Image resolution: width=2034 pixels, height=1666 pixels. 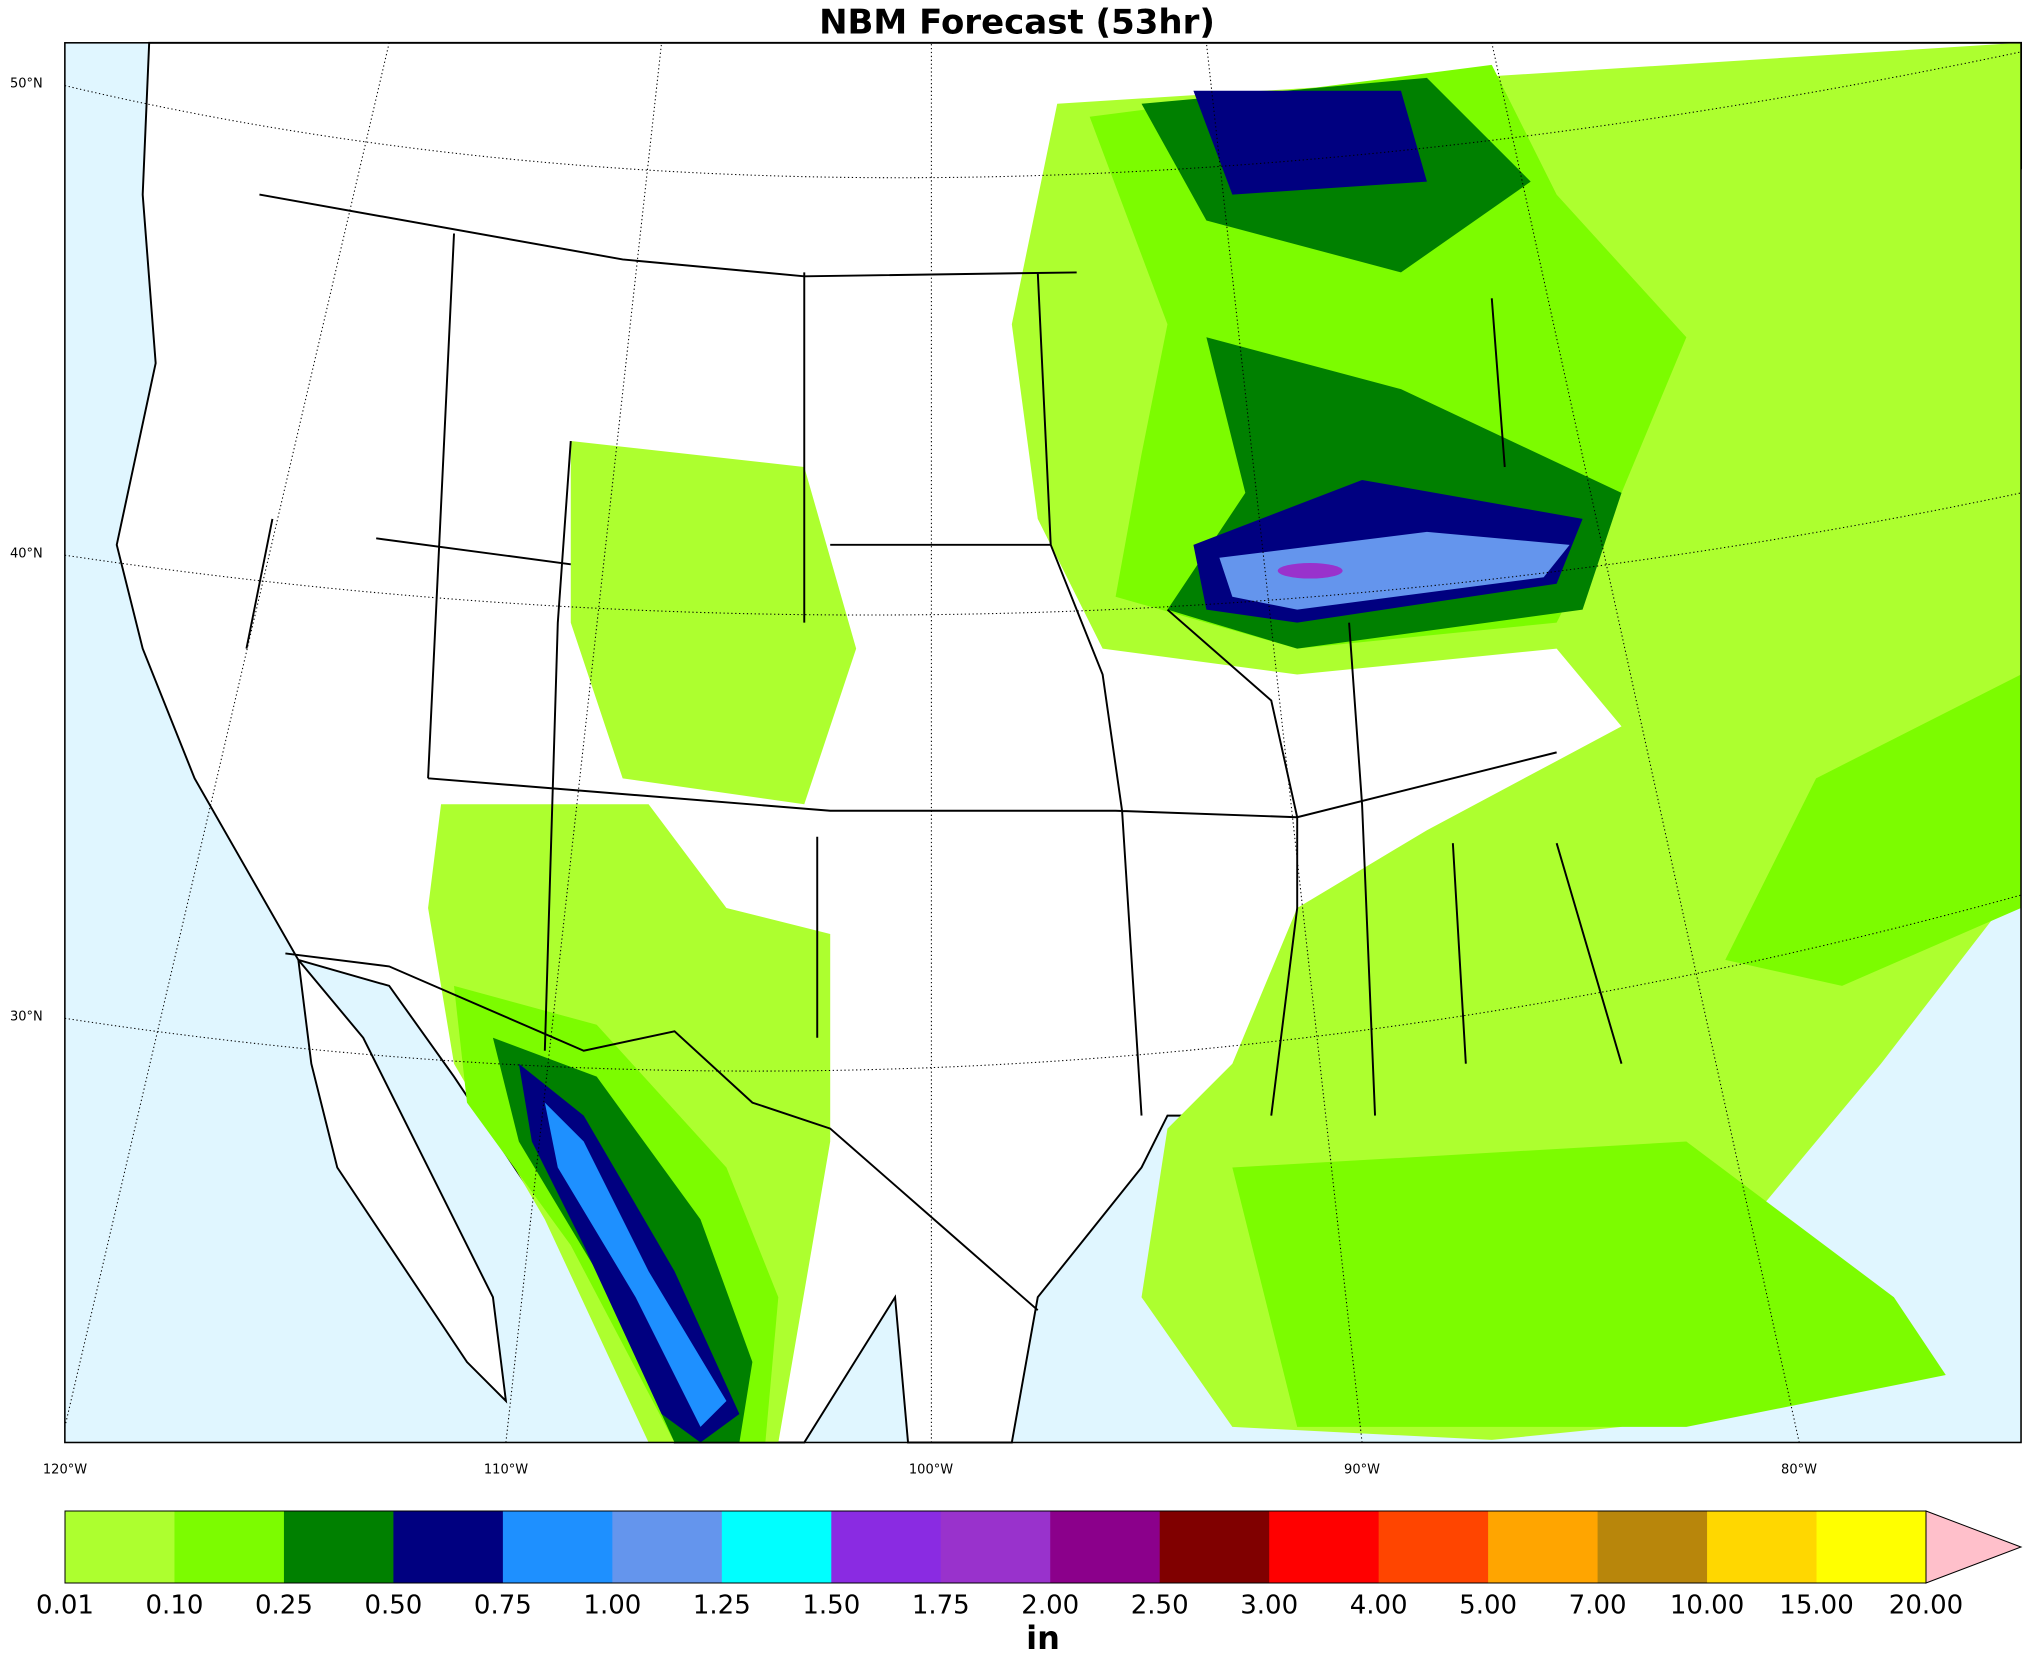 What do you see at coordinates (1816, 1606) in the screenshot?
I see `colorbar-label: 15.00` at bounding box center [1816, 1606].